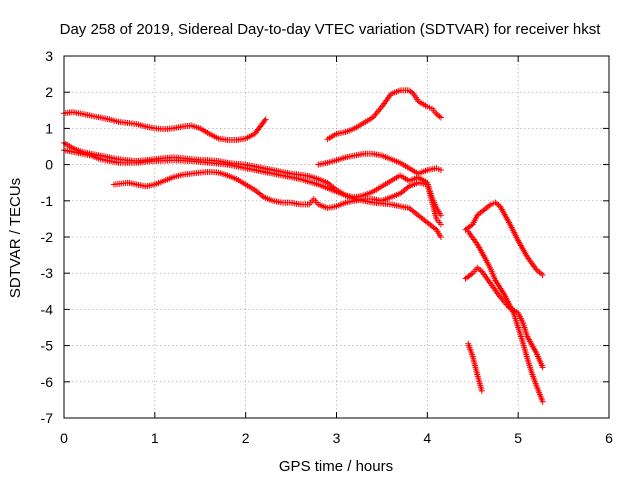 The width and height of the screenshot is (640, 480). I want to click on y-tick-label: -4, so click(47, 309).